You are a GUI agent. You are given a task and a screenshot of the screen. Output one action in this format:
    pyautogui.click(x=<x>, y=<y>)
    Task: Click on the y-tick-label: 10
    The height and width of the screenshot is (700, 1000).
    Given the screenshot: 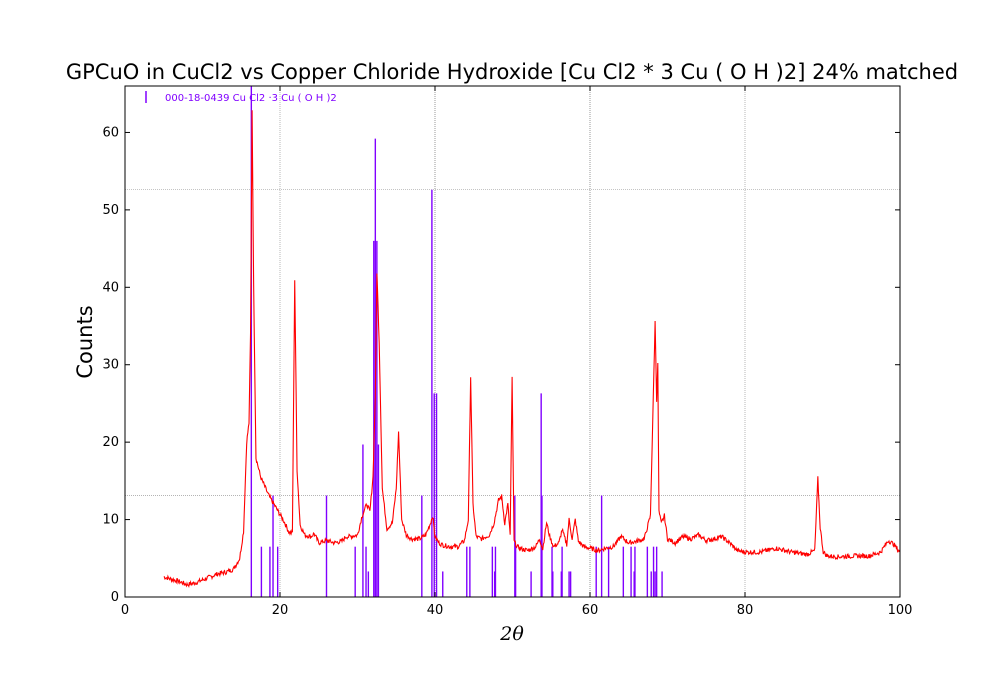 What is the action you would take?
    pyautogui.click(x=110, y=520)
    